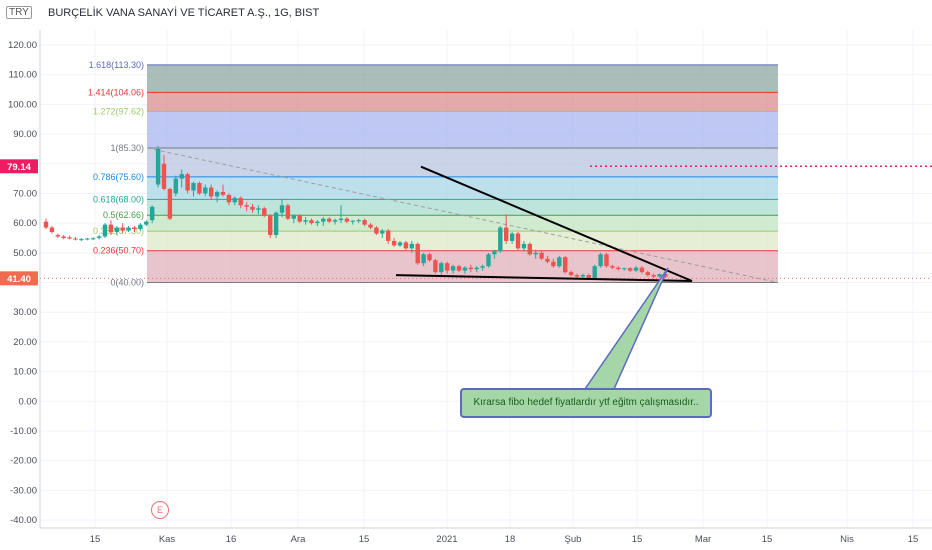  I want to click on upper-trendline, so click(556, 223).